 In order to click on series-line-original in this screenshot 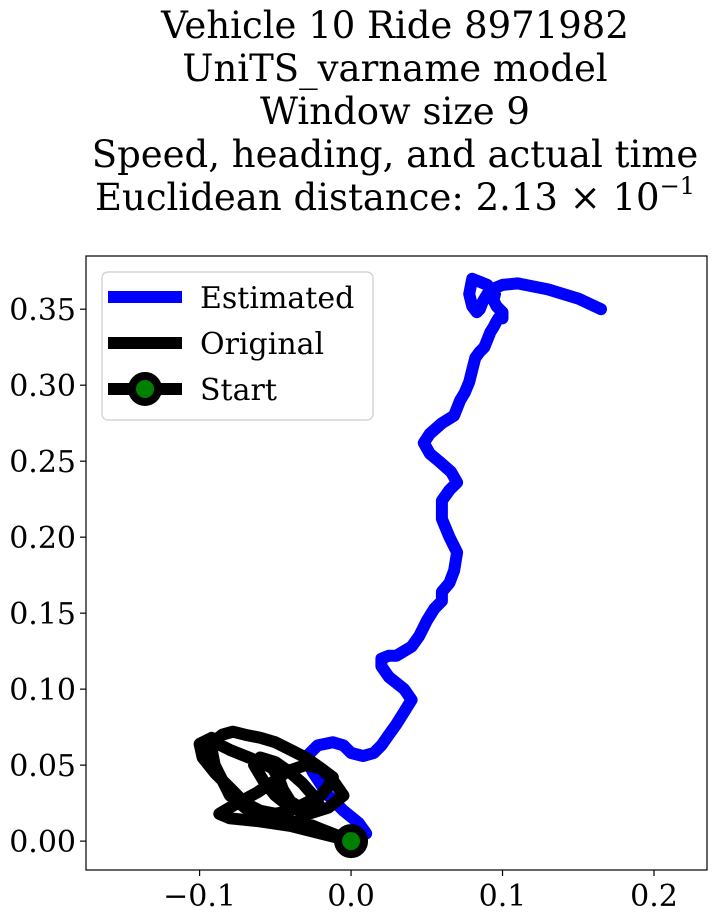, I will do `click(275, 786)`.